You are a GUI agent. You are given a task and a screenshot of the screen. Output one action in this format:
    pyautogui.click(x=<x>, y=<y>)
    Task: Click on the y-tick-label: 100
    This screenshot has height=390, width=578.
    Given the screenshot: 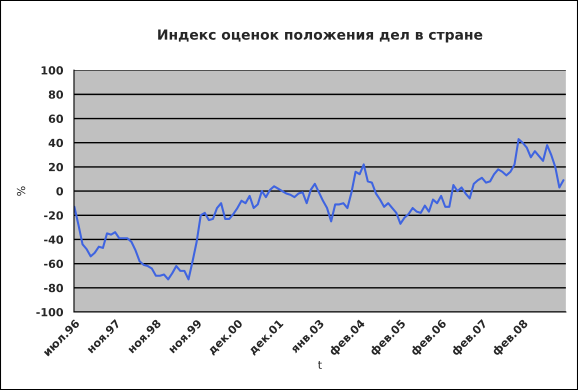 What is the action you would take?
    pyautogui.click(x=53, y=70)
    